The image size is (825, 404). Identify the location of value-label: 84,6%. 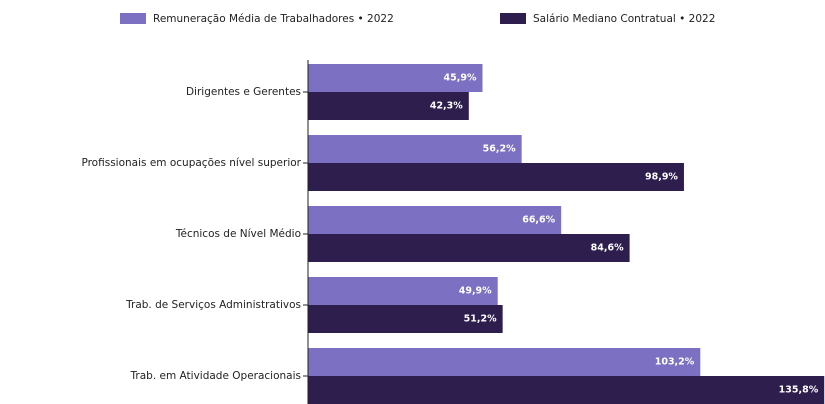
(607, 248).